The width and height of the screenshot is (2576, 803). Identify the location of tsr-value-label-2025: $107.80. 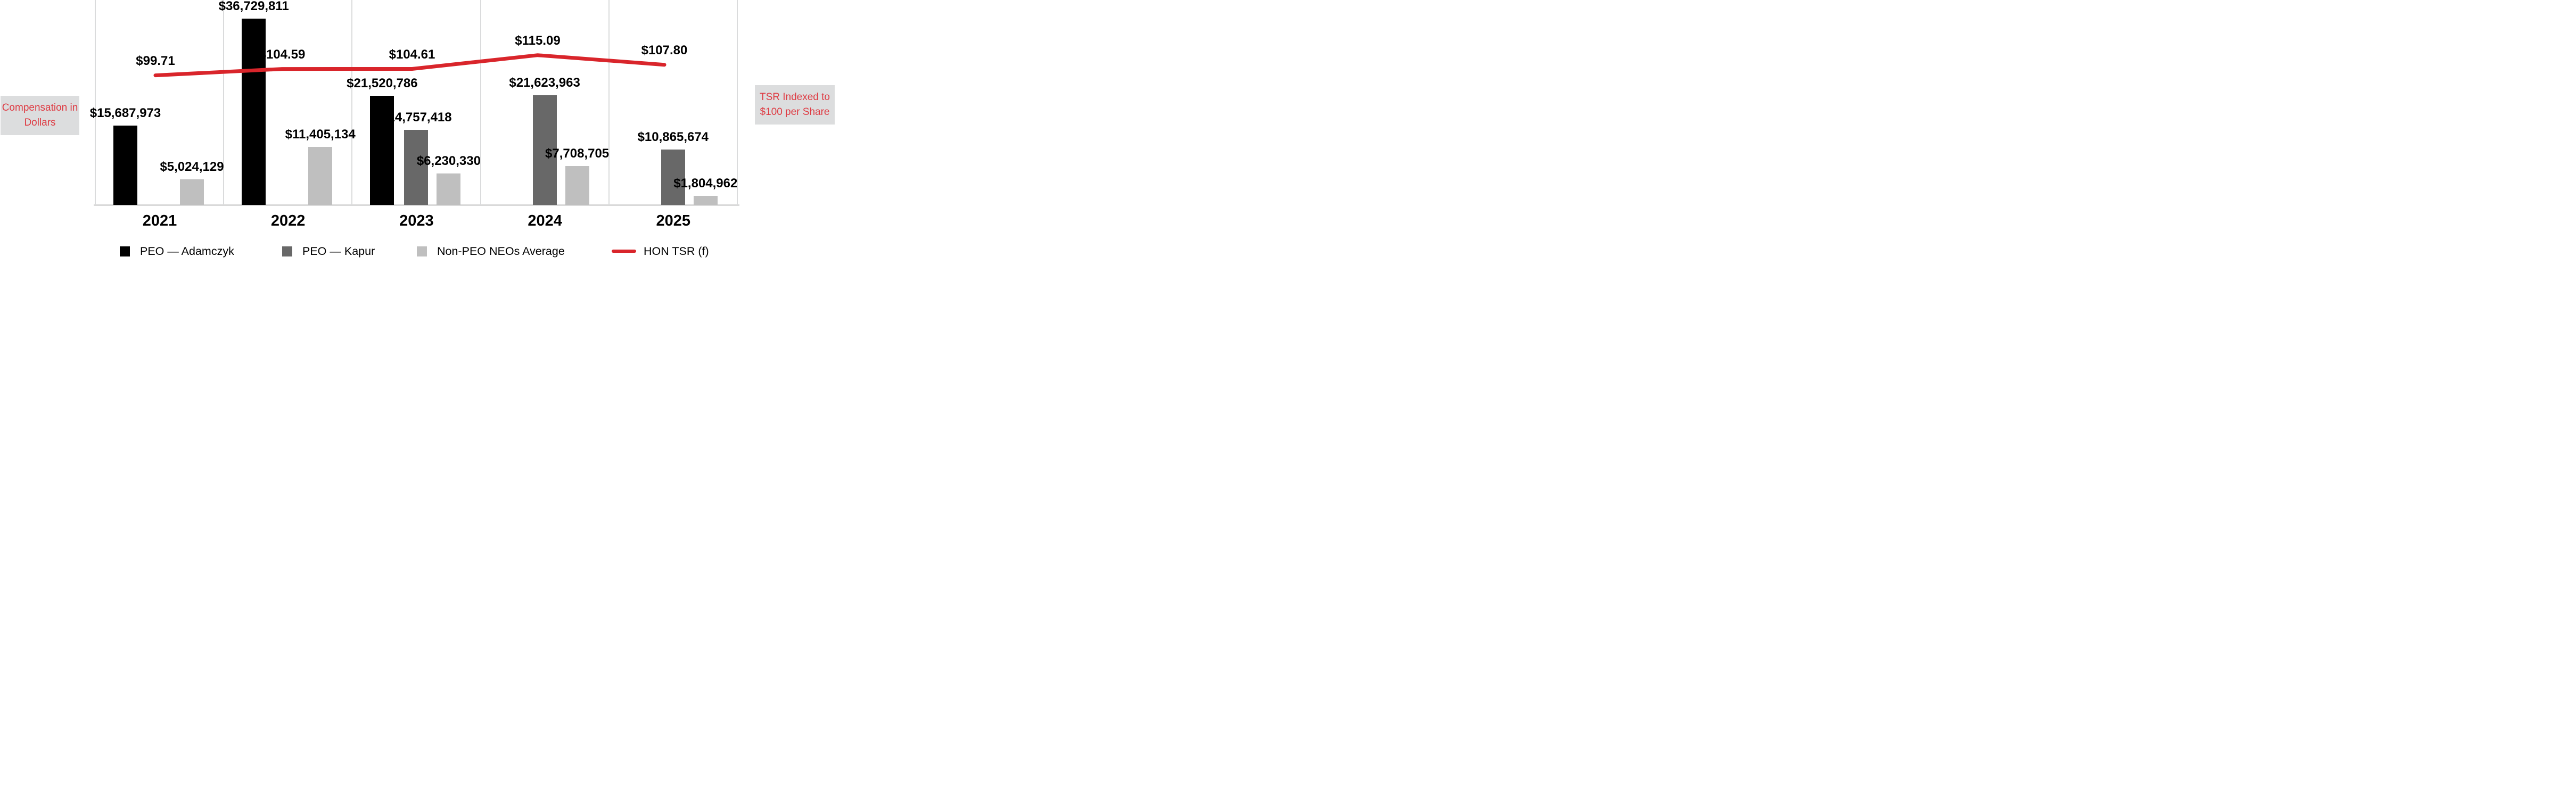
(664, 50).